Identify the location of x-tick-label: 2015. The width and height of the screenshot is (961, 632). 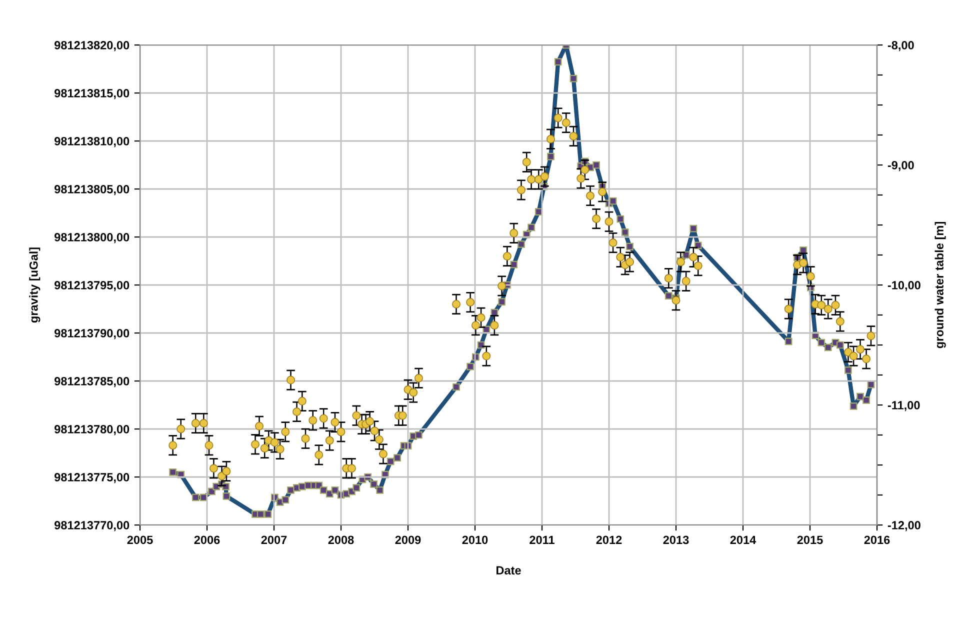
(810, 540).